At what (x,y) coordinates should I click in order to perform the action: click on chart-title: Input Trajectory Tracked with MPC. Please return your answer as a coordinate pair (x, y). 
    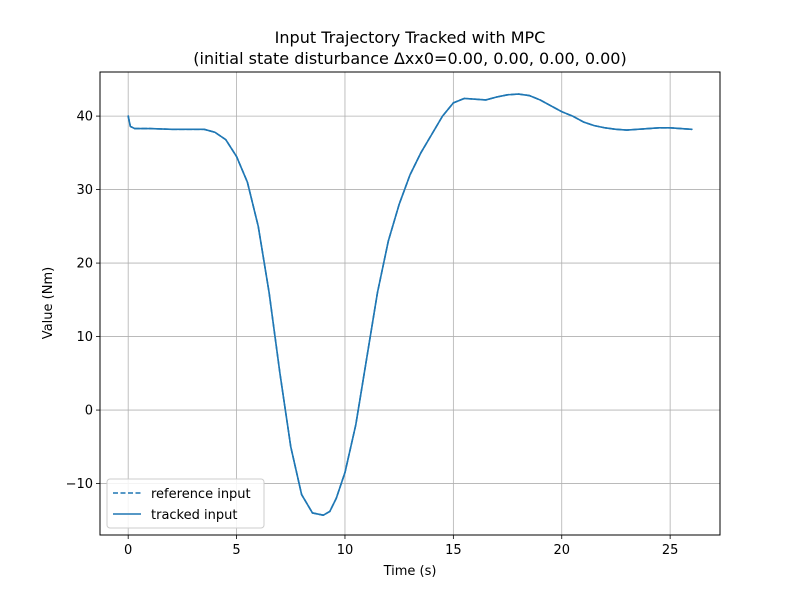
    Looking at the image, I should click on (410, 37).